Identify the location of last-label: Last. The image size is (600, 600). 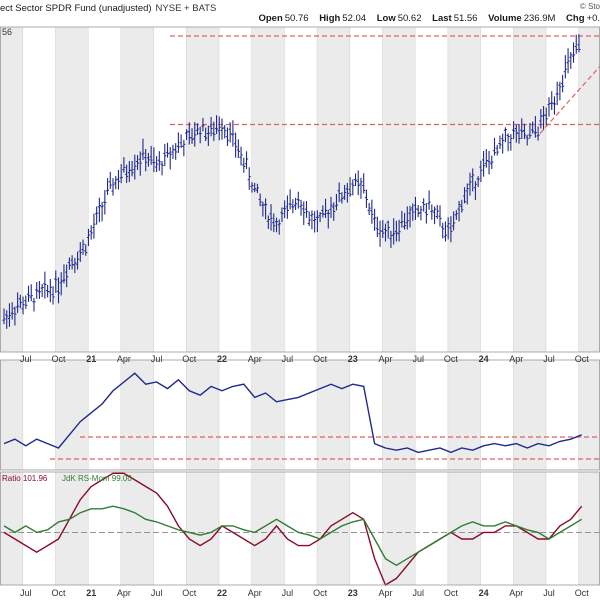
(442, 18).